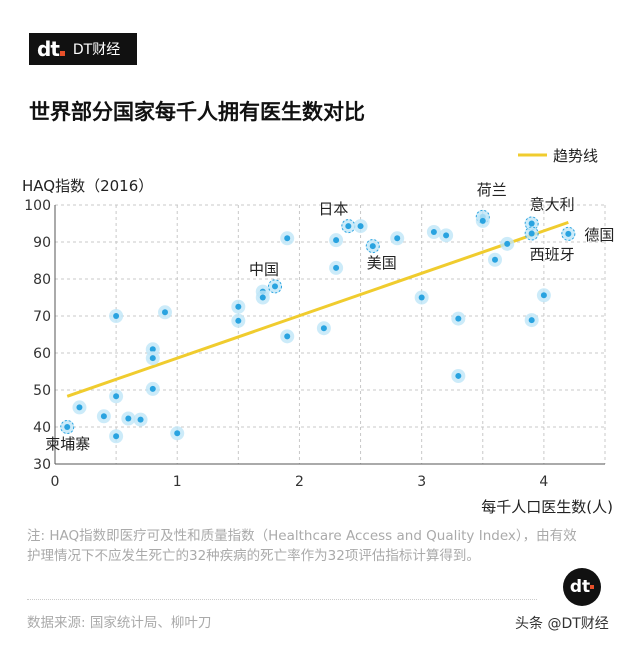  I want to click on point-label: 西班牙, so click(552, 254).